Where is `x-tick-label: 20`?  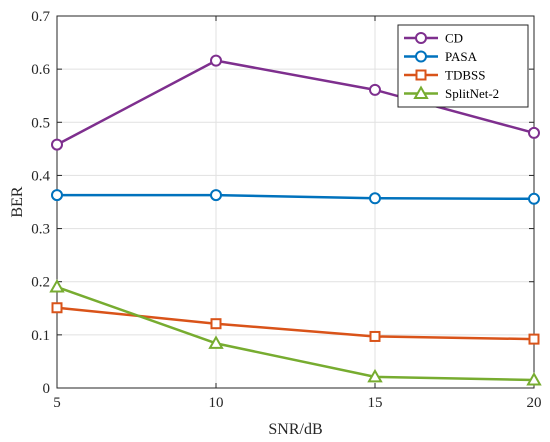 x-tick-label: 20 is located at coordinates (534, 403).